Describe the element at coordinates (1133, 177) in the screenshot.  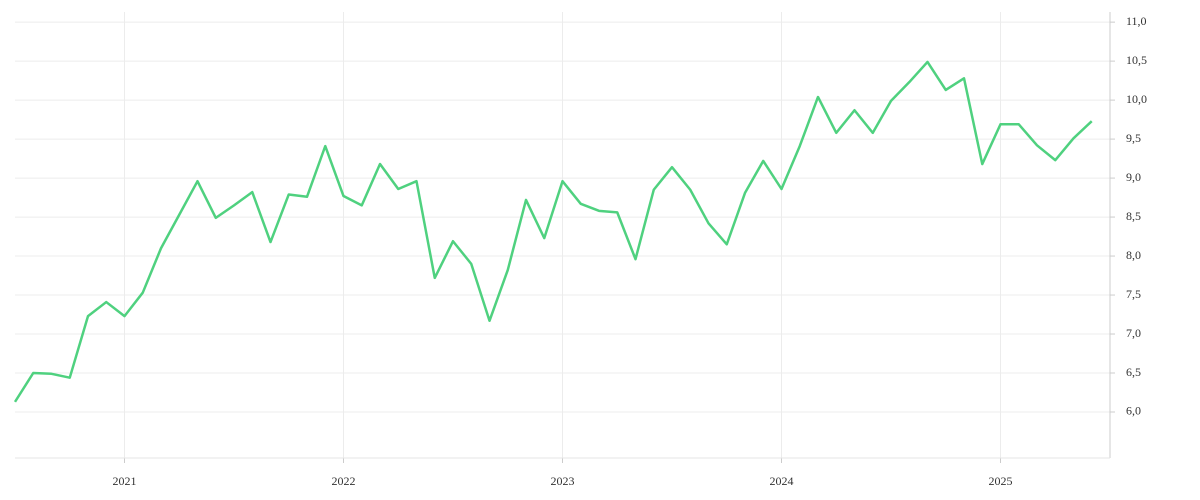
I see `y-tick-label: 9,0` at that location.